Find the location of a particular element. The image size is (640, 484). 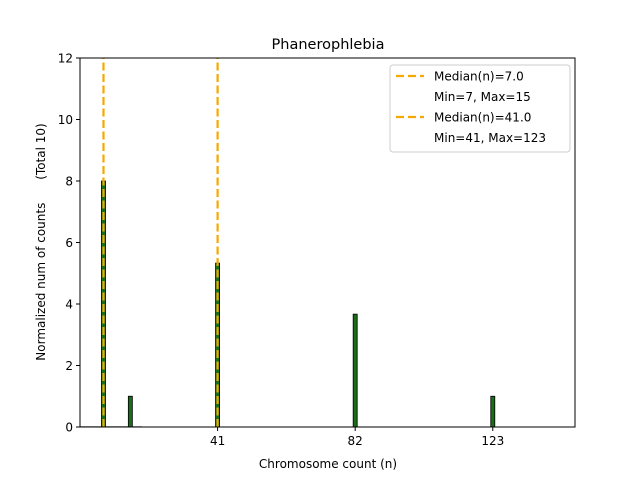

legend-entry-label: Median(n)=7.0 is located at coordinates (479, 77).